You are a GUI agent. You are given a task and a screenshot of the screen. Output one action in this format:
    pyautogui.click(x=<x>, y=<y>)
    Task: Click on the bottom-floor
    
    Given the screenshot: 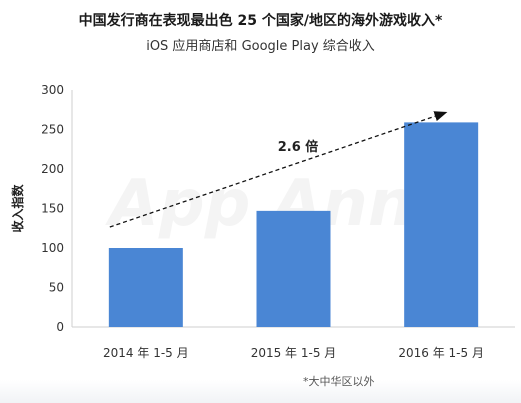 What is the action you would take?
    pyautogui.click(x=260, y=391)
    